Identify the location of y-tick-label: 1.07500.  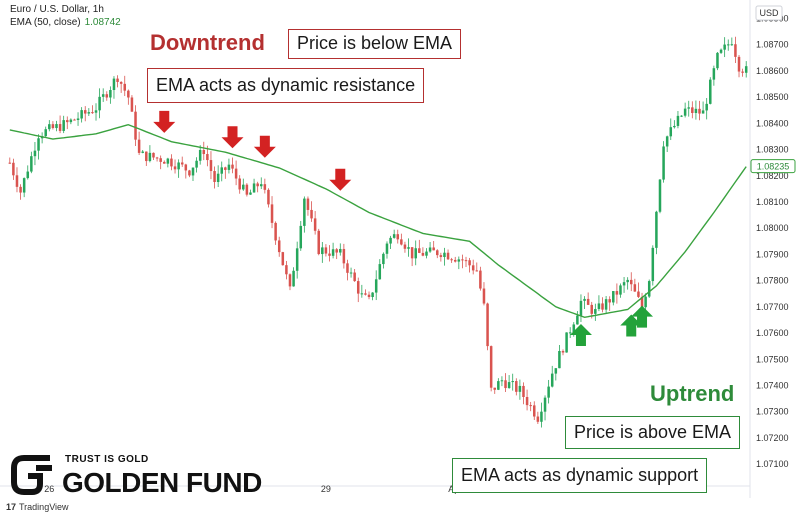
(772, 359).